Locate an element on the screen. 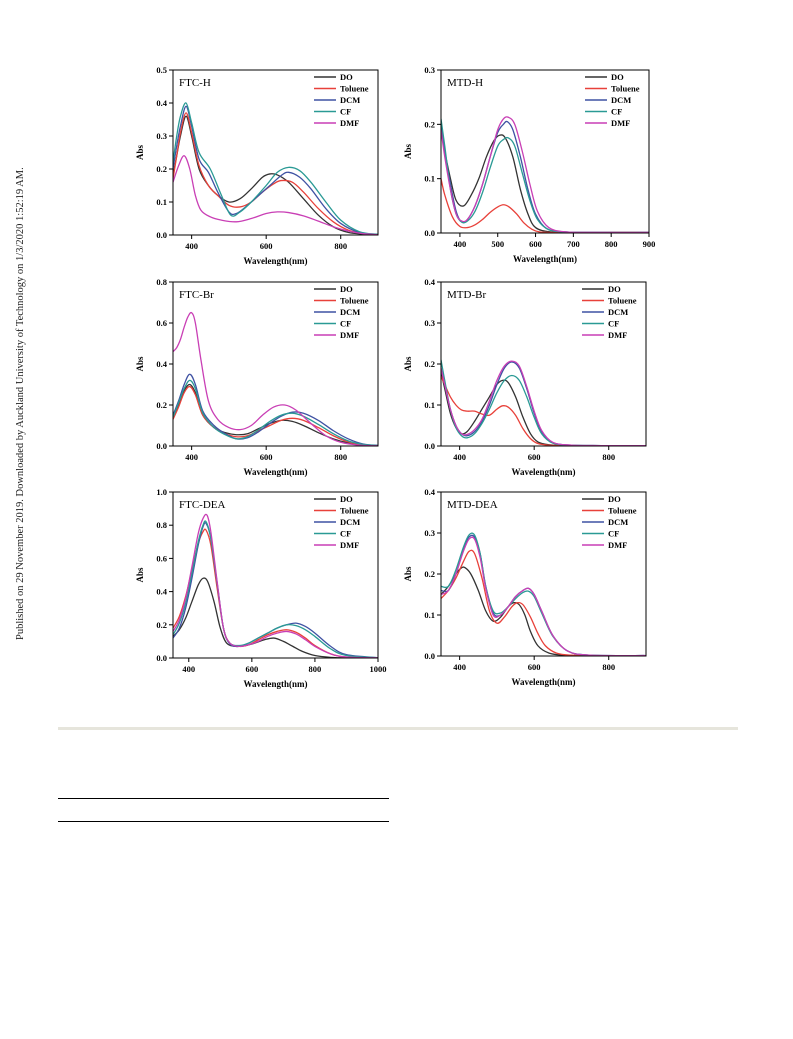 This screenshot has width=793, height=1039. y-tick-label: 1.0 is located at coordinates (161, 492).